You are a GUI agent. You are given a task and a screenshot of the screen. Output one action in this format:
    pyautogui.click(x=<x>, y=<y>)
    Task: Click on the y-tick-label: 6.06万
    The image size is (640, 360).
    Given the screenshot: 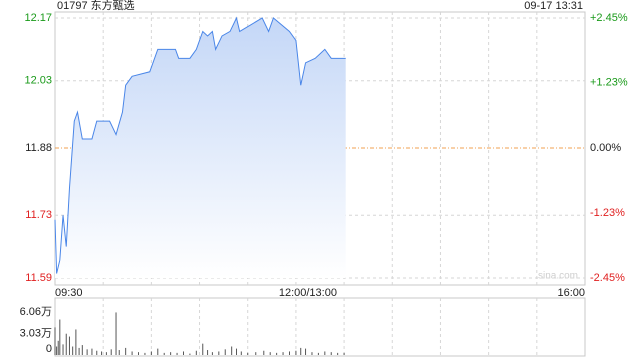 What is the action you would take?
    pyautogui.click(x=36, y=312)
    